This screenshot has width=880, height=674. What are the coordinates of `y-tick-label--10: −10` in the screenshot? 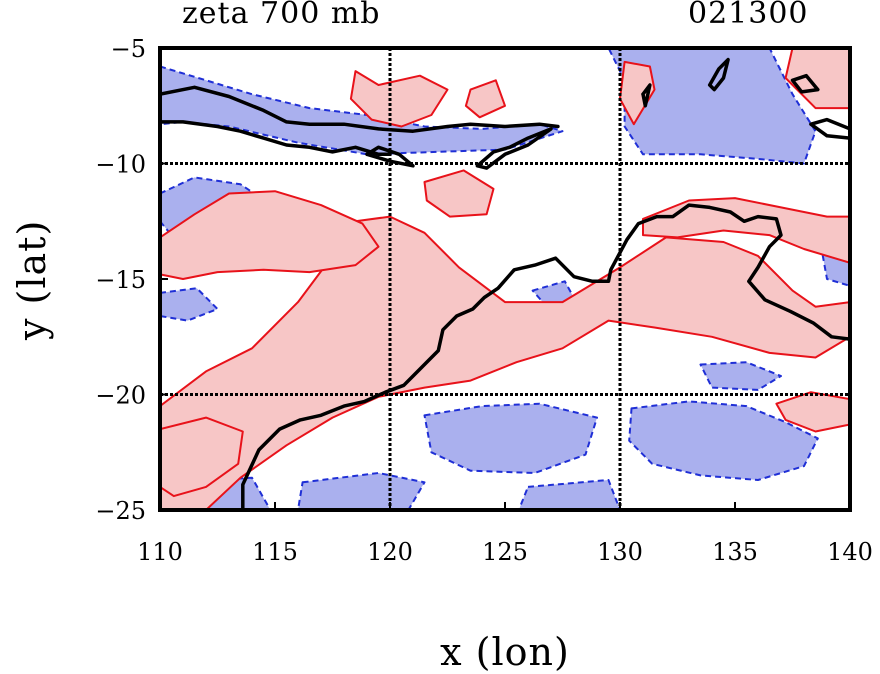 It's located at (120, 165).